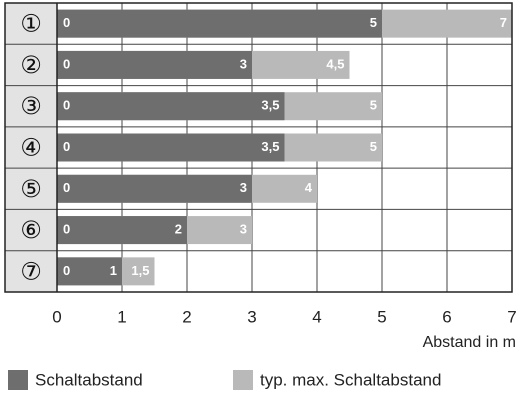  I want to click on value-label: 7, so click(503, 22).